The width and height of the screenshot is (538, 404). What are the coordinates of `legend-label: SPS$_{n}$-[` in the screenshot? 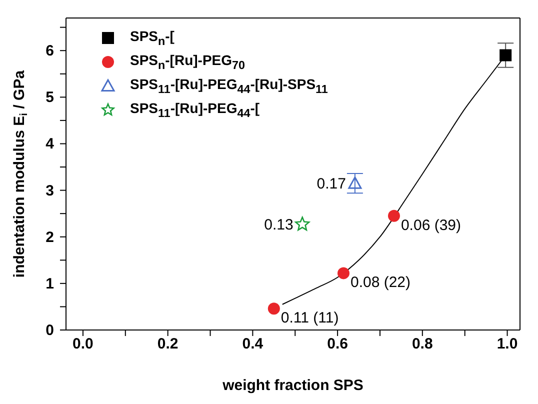 It's located at (152, 38).